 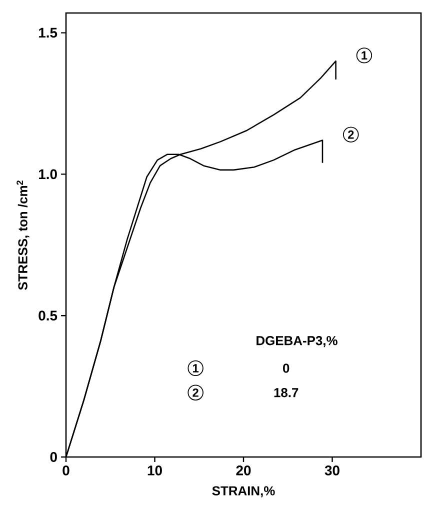 I want to click on x-tick-label: 10, so click(x=155, y=470).